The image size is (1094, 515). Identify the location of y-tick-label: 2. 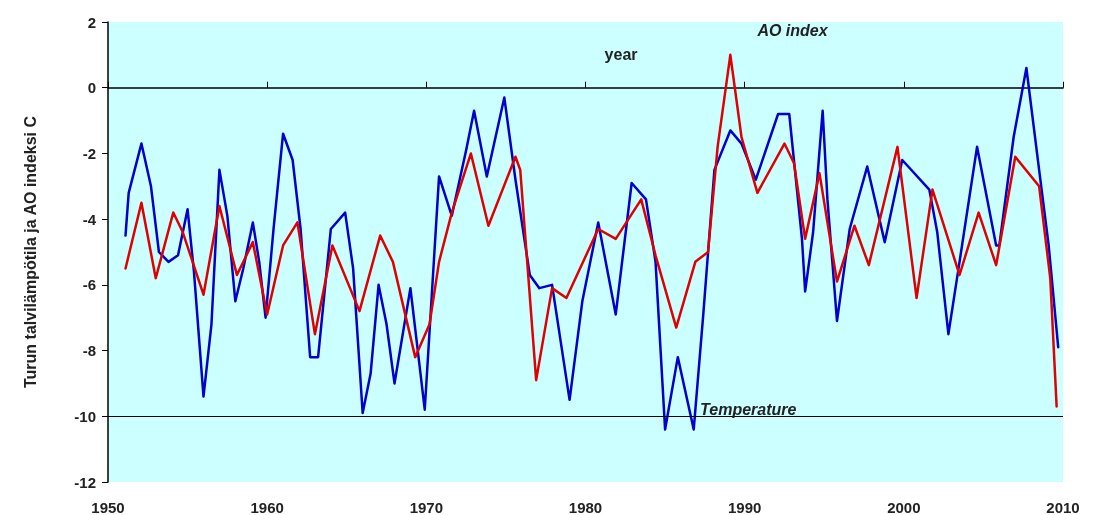
(91, 22).